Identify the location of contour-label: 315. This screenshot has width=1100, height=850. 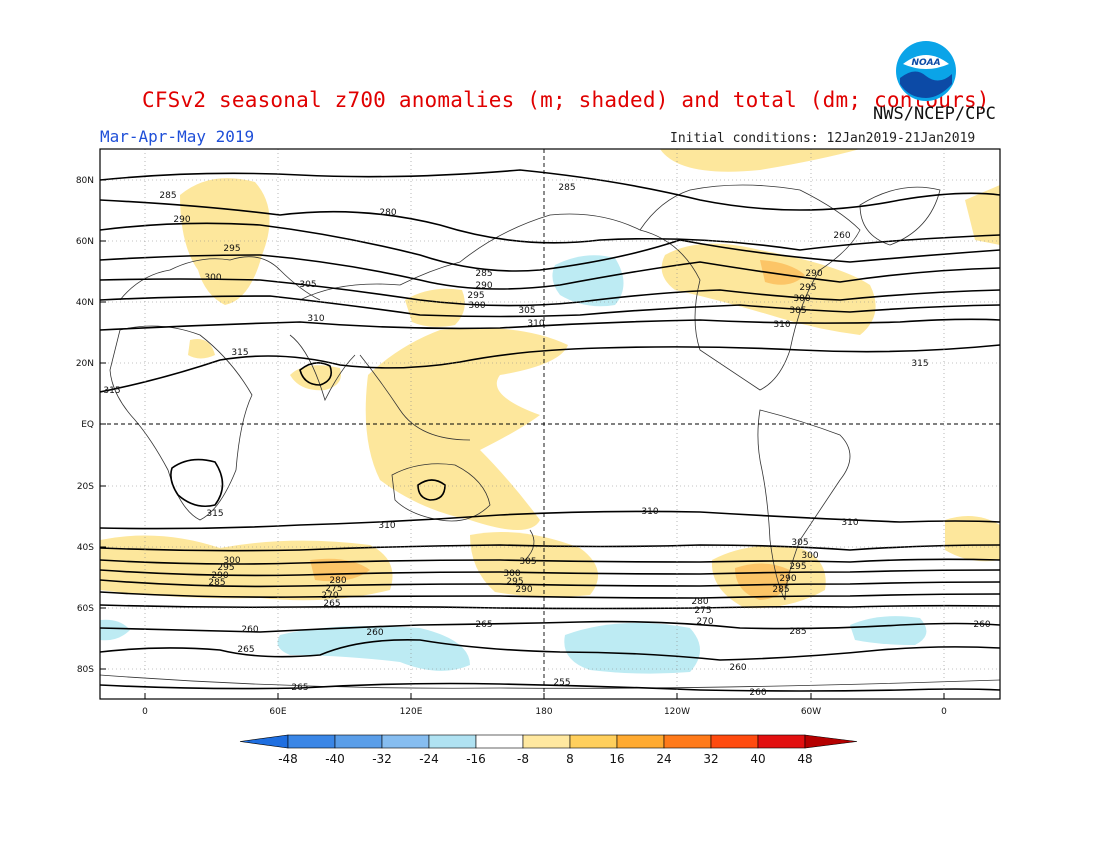
(111, 391).